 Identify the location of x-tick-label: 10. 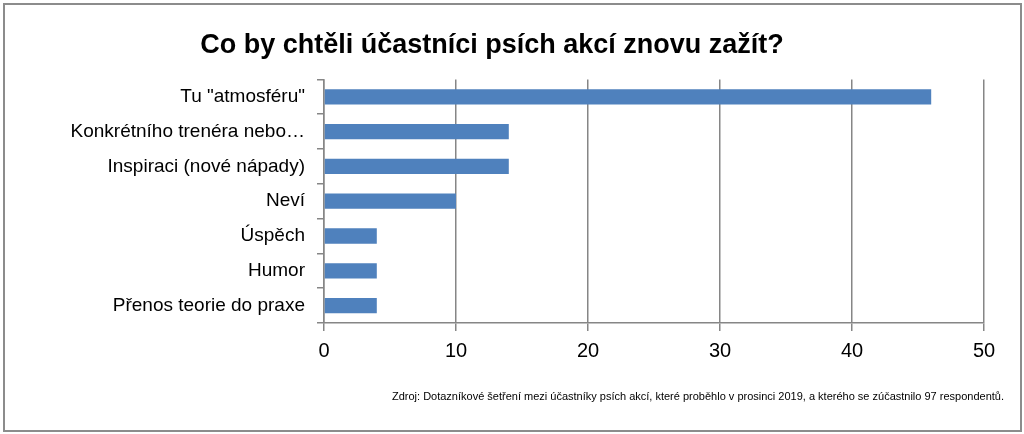
(456, 349).